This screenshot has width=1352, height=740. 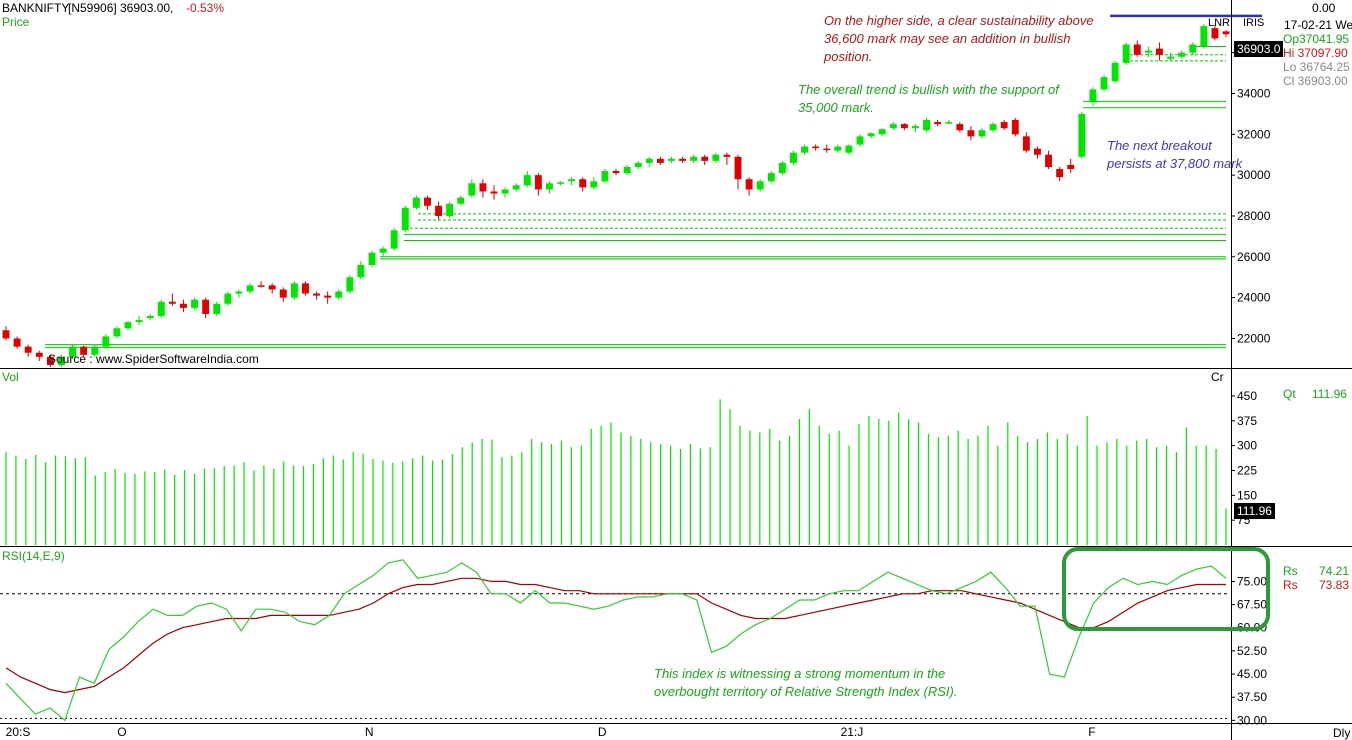 I want to click on x-tick-label: O, so click(x=121, y=732).